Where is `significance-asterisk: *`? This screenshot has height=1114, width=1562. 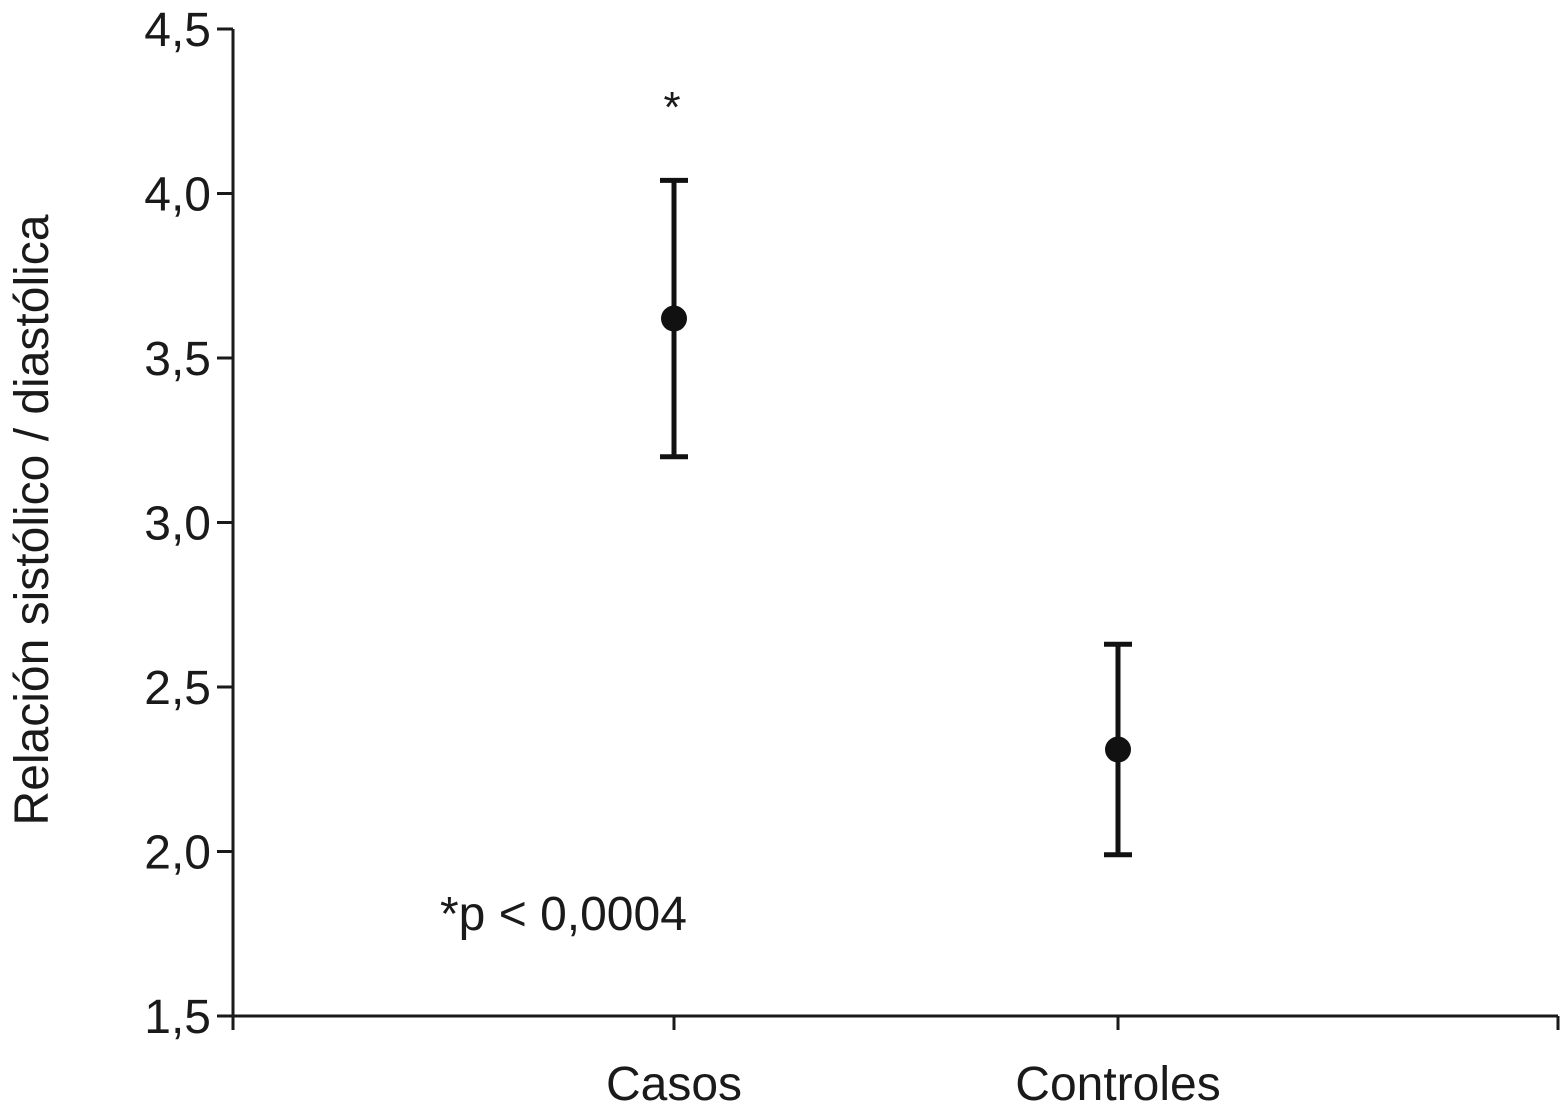
significance-asterisk: * is located at coordinates (671, 107).